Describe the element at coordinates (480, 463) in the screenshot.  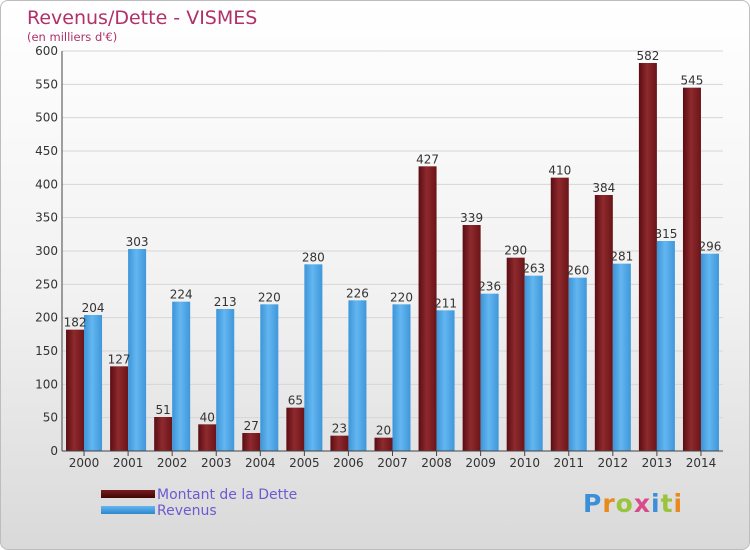
I see `x-tick-label: 2009` at that location.